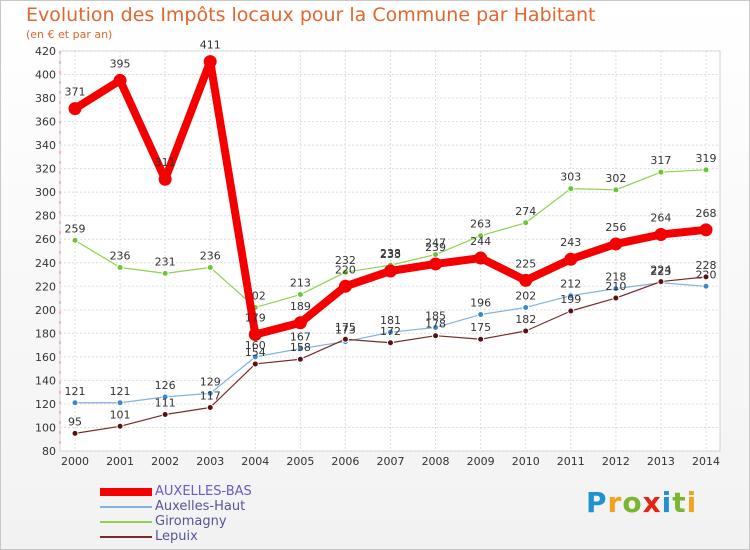 The width and height of the screenshot is (750, 550). I want to click on data-label: 239, so click(435, 247).